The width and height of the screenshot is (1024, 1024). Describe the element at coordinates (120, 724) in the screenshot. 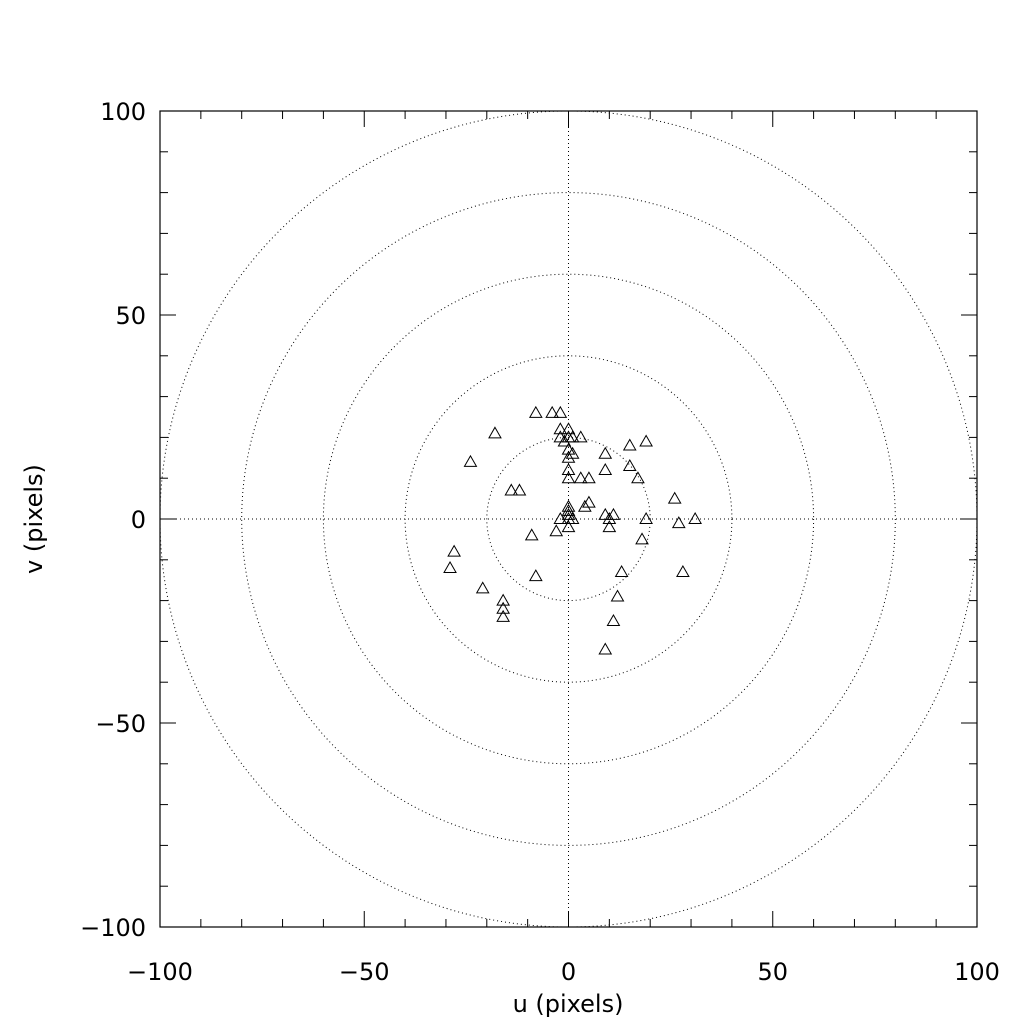

I see `y-tick-label: −50` at that location.